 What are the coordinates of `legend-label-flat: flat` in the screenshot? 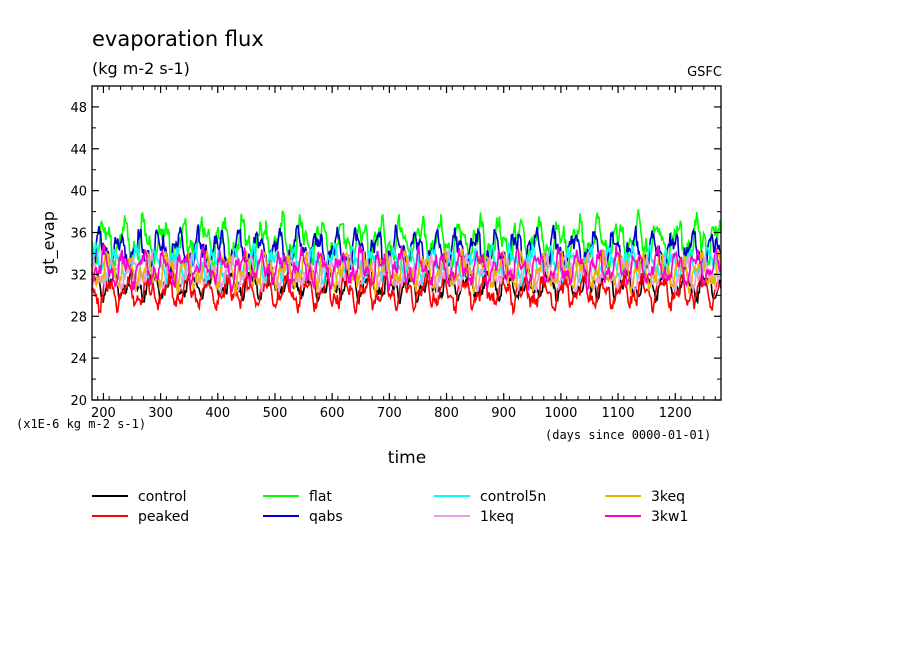 It's located at (320, 497).